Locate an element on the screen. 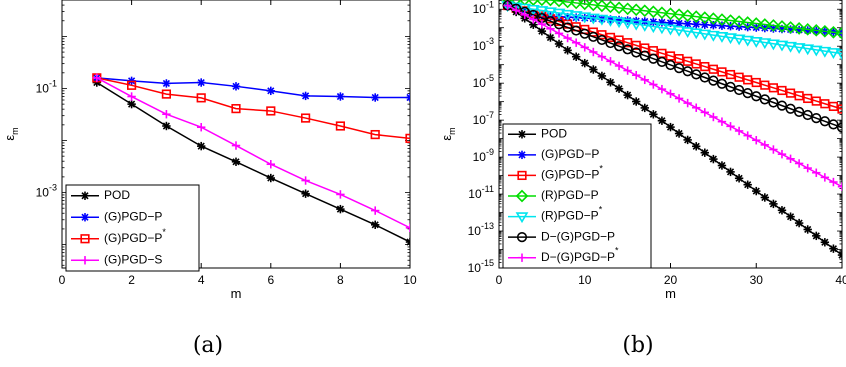 Image resolution: width=846 pixels, height=367 pixels. legend: POD (G)PGD−P (G)PGD−P* (G)PGD−S is located at coordinates (132, 228).